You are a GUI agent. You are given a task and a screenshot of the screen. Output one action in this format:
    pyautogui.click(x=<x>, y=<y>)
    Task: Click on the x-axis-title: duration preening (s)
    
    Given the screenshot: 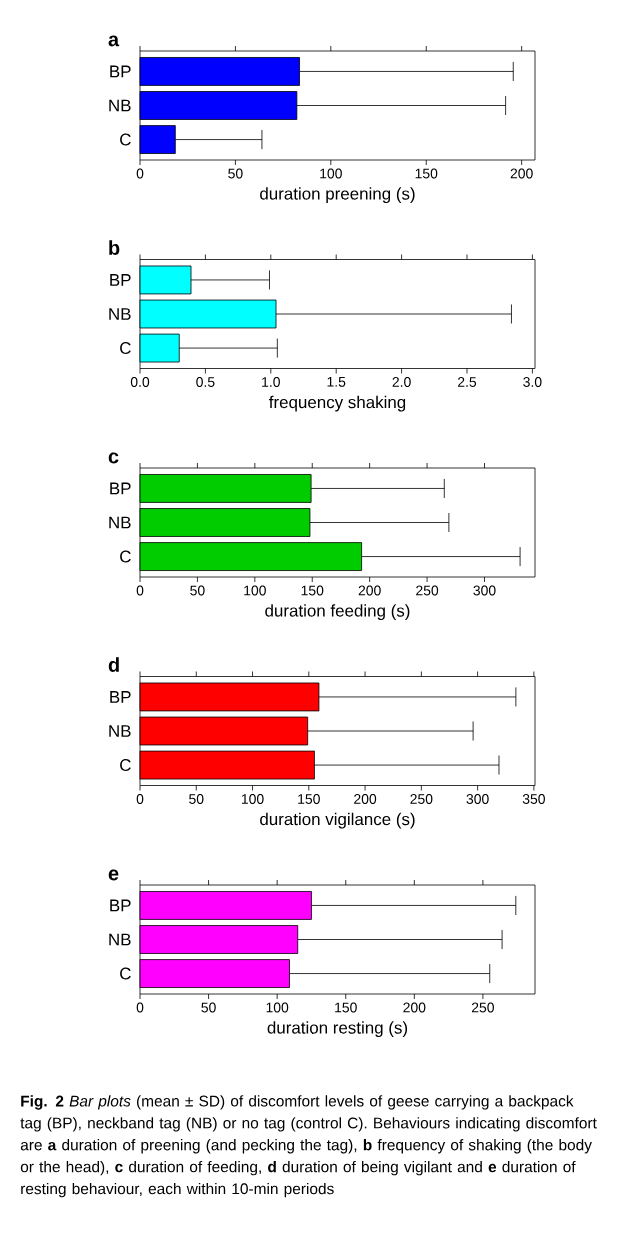 What is the action you would take?
    pyautogui.click(x=337, y=195)
    